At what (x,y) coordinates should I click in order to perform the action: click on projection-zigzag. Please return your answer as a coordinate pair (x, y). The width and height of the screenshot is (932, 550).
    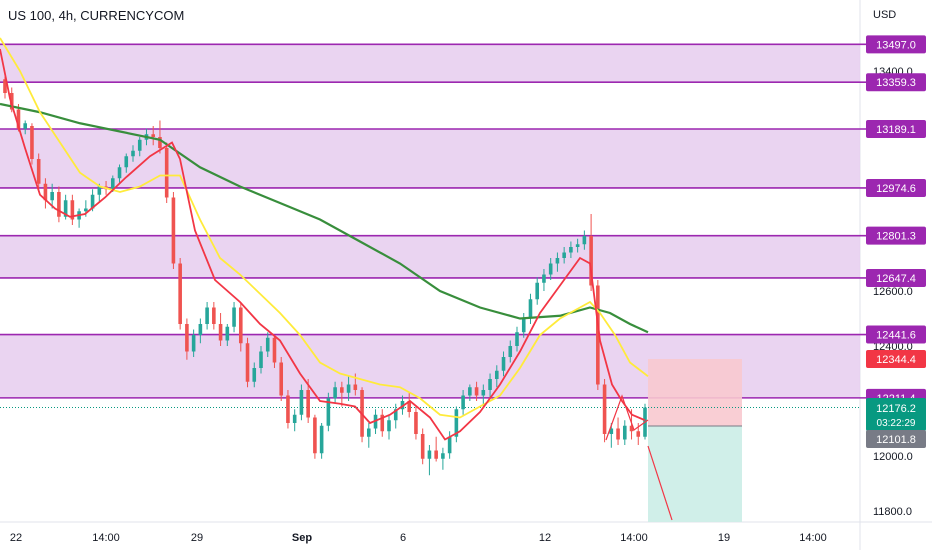
    Looking at the image, I should click on (627, 417).